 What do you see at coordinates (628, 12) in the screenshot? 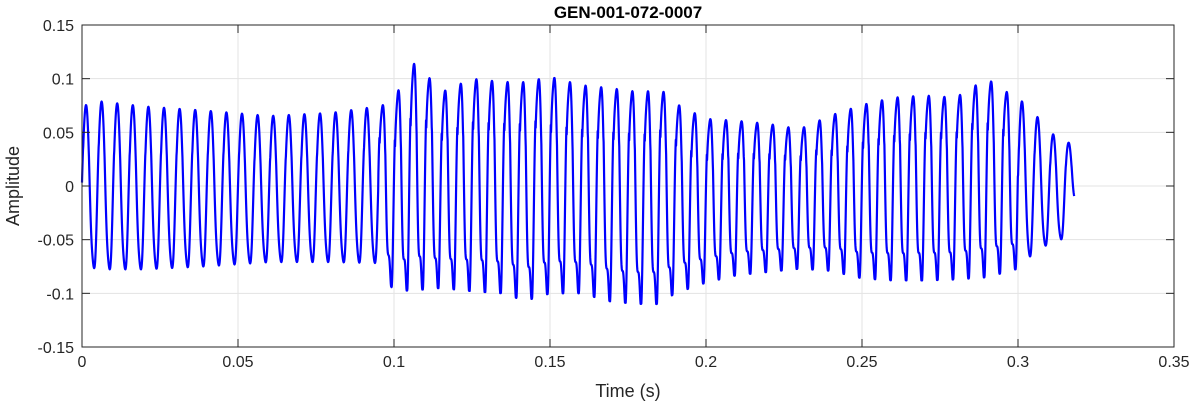
I see `chart-title: GEN-001-072-0007` at bounding box center [628, 12].